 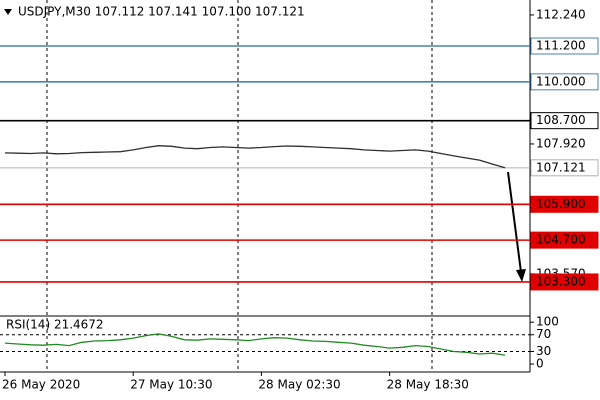 I want to click on rsi-title: RSI(14) 21.4672, so click(x=55, y=325).